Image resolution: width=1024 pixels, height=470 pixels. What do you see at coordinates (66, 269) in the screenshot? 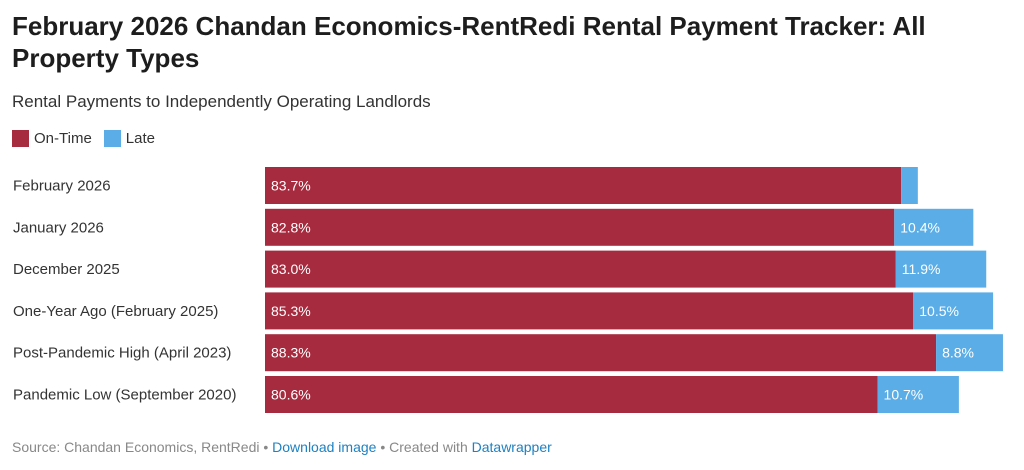
I see `row-label: December 2025` at bounding box center [66, 269].